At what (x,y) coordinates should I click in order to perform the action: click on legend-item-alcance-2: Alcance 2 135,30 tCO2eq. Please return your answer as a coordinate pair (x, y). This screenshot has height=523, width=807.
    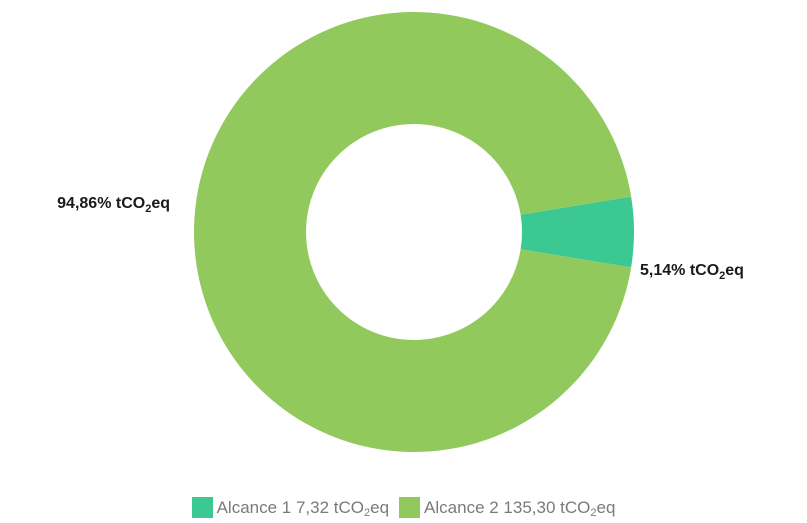
    Looking at the image, I should click on (507, 507).